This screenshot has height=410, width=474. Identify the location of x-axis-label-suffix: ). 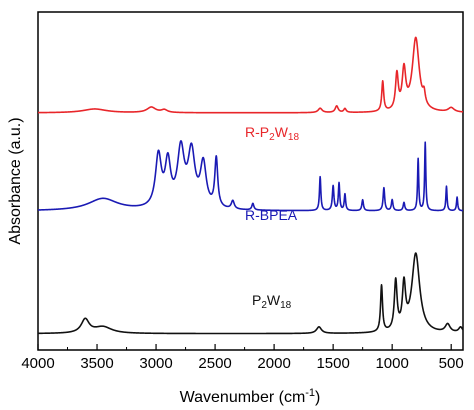
(317, 397).